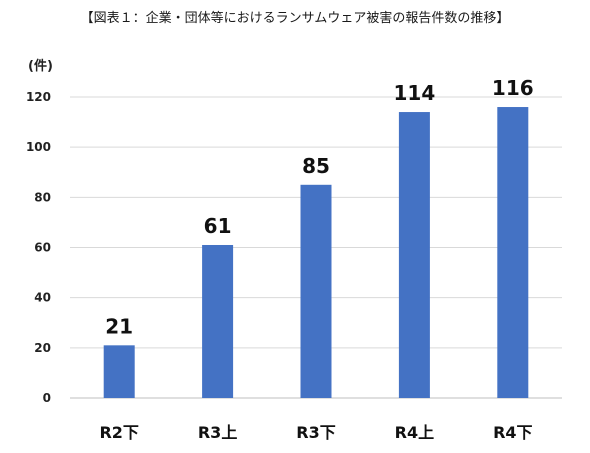  What do you see at coordinates (119, 326) in the screenshot?
I see `data-label: 21` at bounding box center [119, 326].